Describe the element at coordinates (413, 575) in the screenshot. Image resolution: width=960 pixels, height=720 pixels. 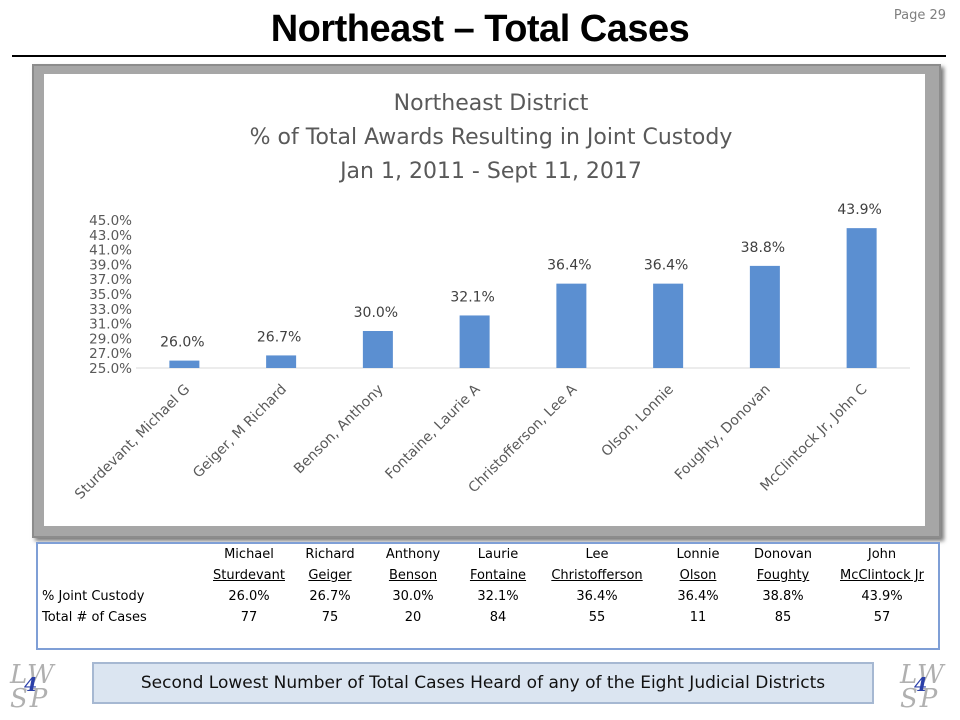
I see `table-header-last-name: Benson` at that location.